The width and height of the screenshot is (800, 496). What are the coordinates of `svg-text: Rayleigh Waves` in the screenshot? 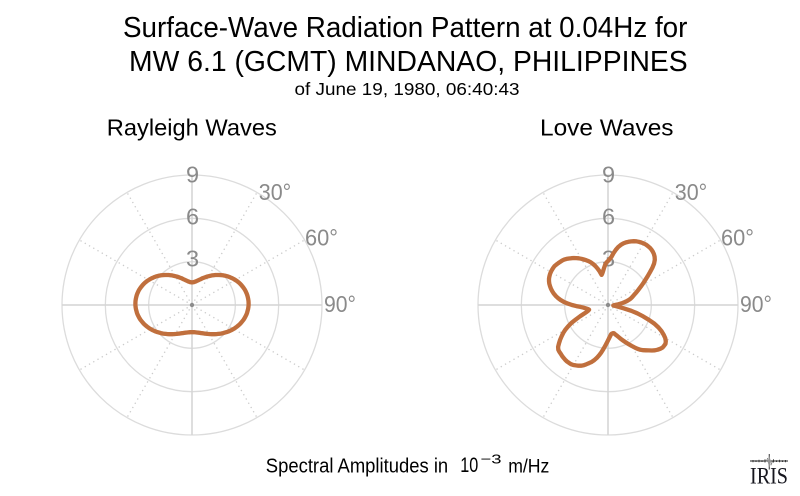 It's located at (192, 128).